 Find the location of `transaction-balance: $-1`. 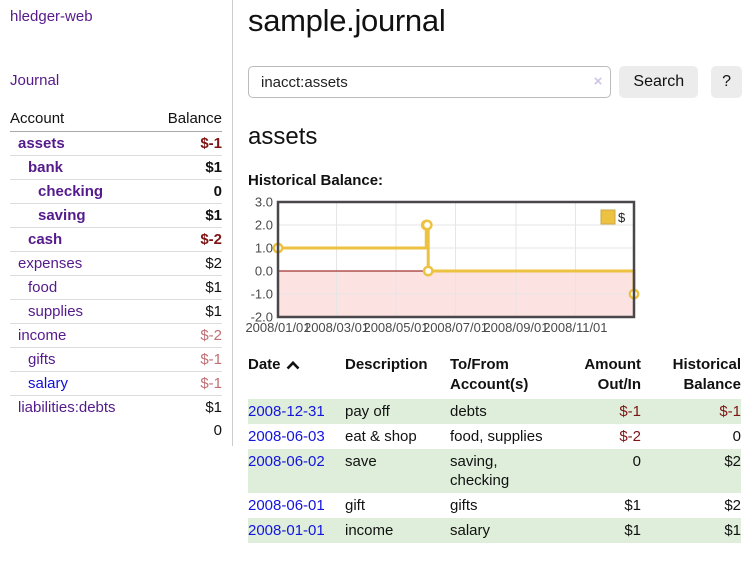

transaction-balance: $-1 is located at coordinates (691, 411).